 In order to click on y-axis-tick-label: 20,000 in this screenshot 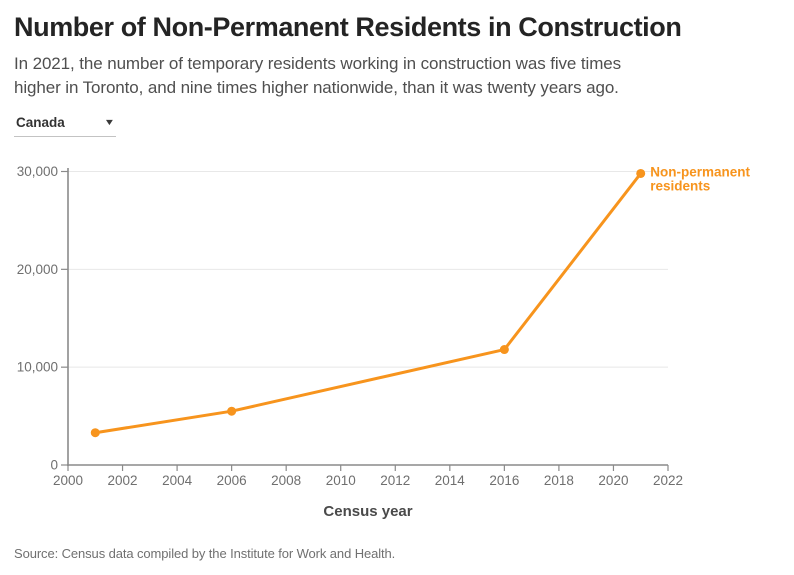, I will do `click(37, 269)`.